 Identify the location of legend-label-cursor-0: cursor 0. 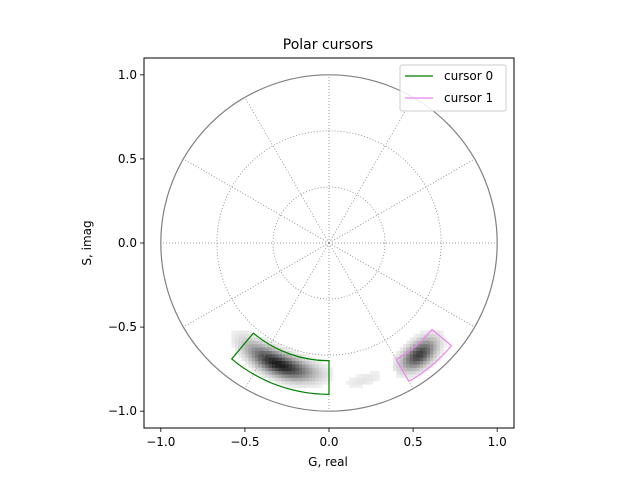
(468, 76).